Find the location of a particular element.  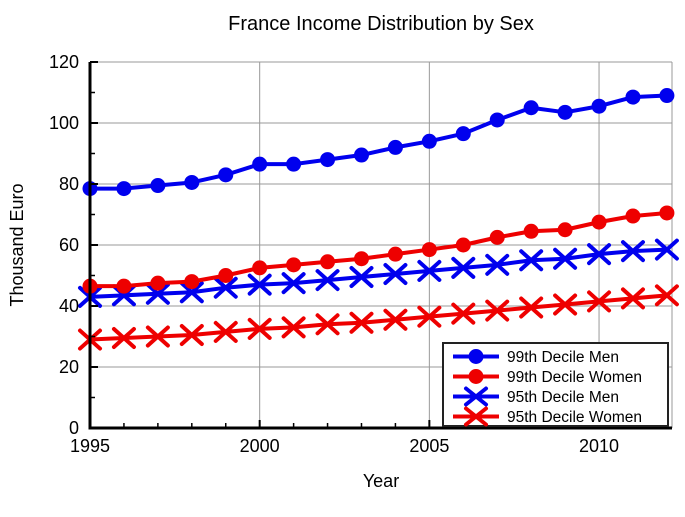

legend-label: 99th Decile Women is located at coordinates (574, 377).